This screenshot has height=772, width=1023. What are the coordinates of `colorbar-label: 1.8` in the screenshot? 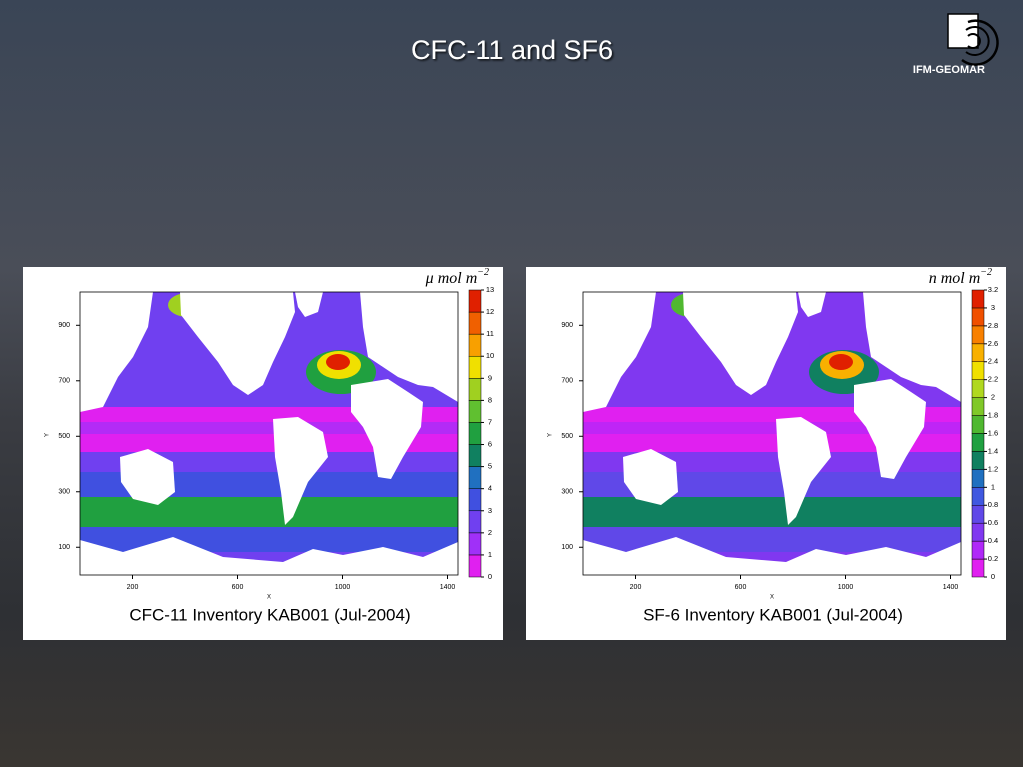 It's located at (993, 415).